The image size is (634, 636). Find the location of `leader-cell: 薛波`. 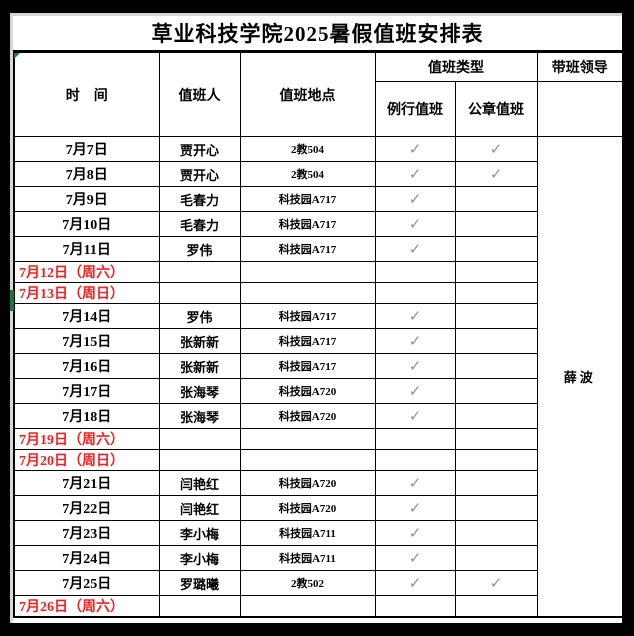

leader-cell: 薛波 is located at coordinates (579, 377).